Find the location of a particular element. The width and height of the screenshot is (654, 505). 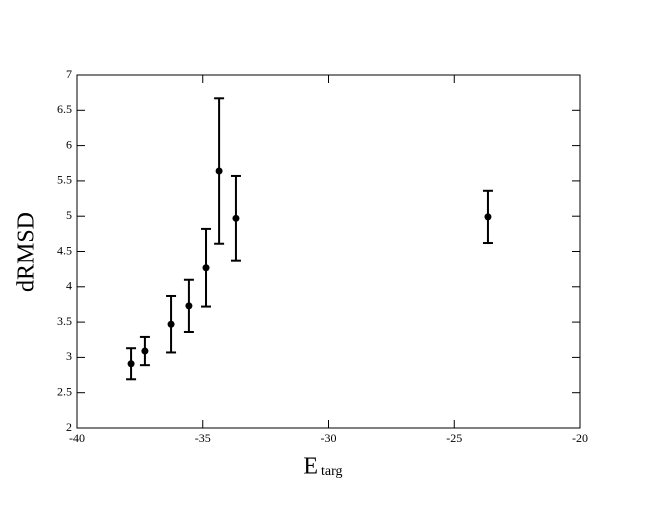

y-tick-label: 5 is located at coordinates (69, 215).